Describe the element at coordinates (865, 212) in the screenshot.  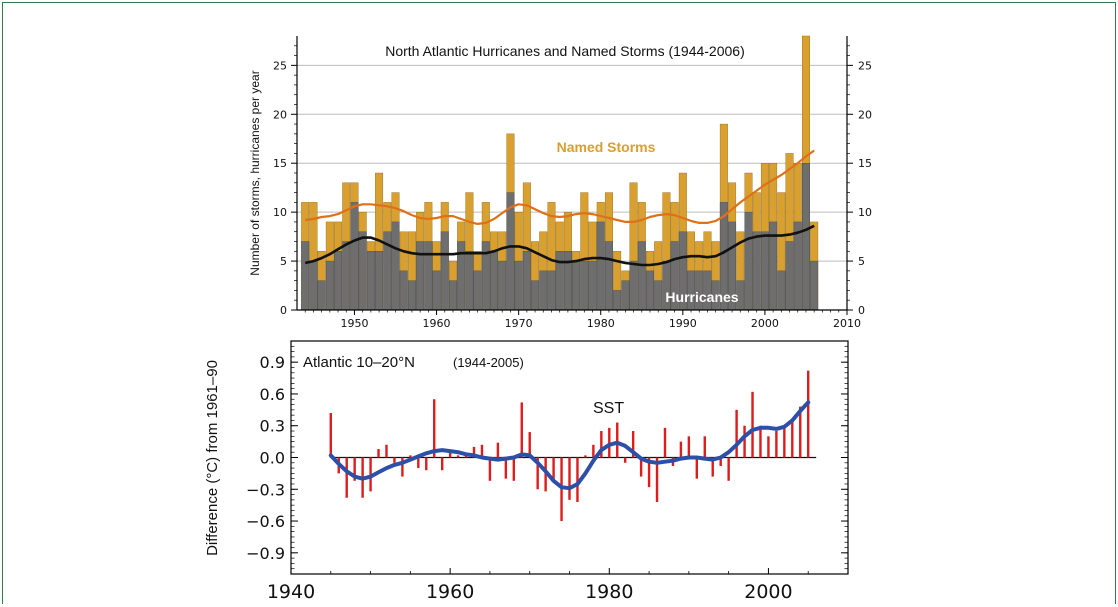
I see `storms-y-tick-label-right: 10` at that location.